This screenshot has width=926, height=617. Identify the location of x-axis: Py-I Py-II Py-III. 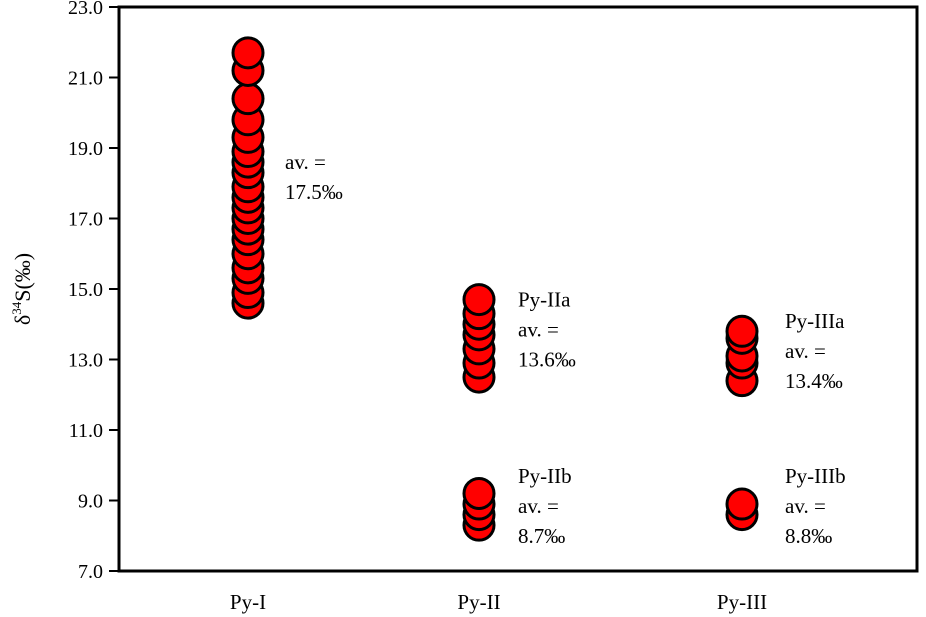
(498, 602).